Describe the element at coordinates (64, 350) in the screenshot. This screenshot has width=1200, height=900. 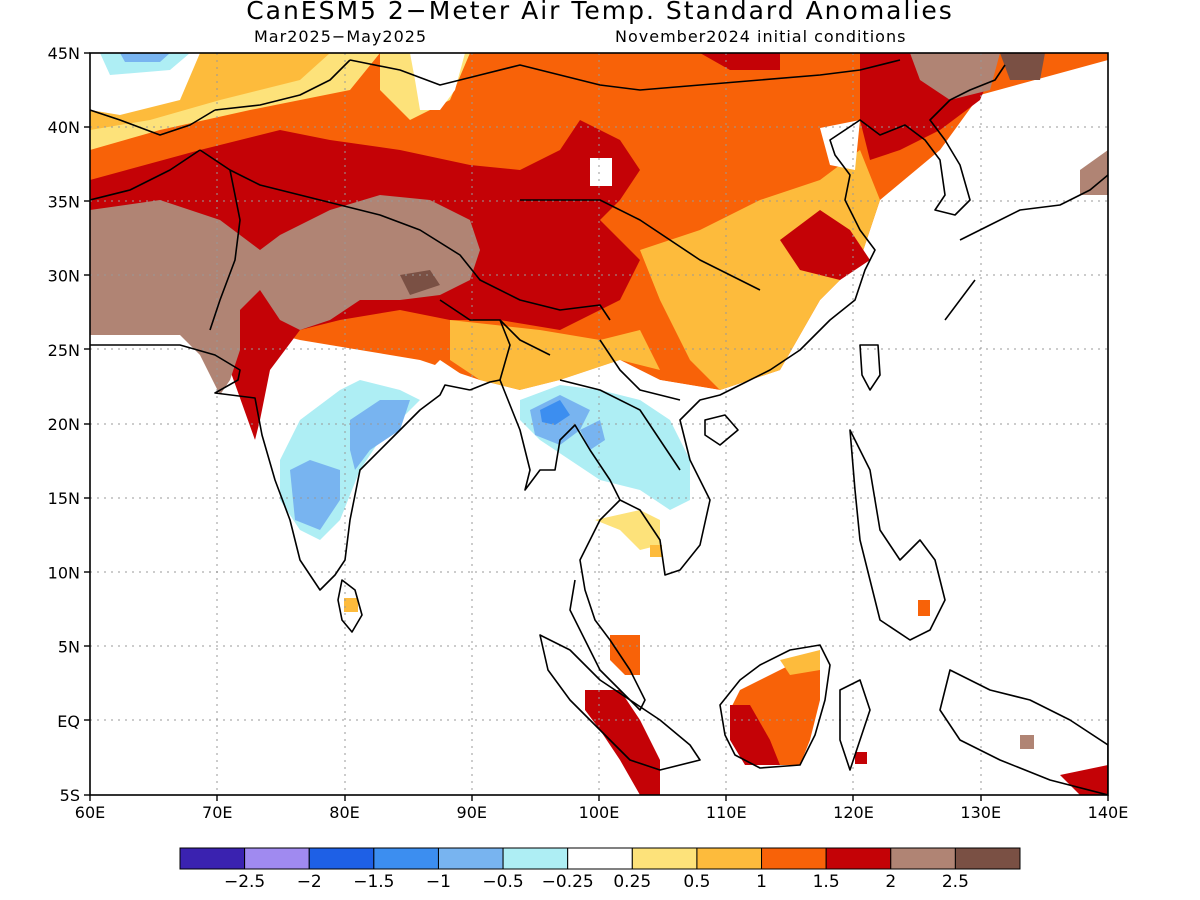
I see `latitude-label: 25N` at that location.